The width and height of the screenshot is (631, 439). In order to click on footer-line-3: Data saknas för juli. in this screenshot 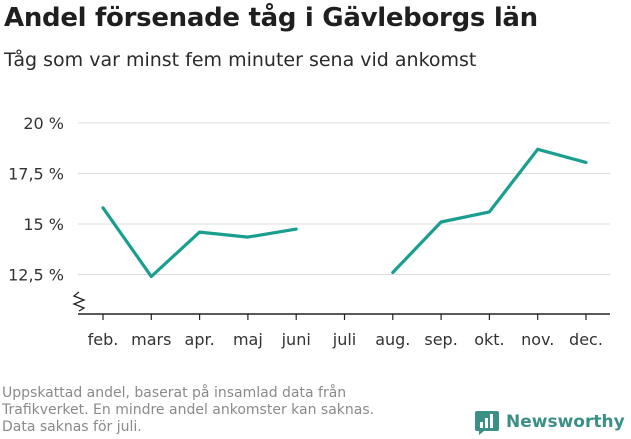, I will do `click(72, 427)`.